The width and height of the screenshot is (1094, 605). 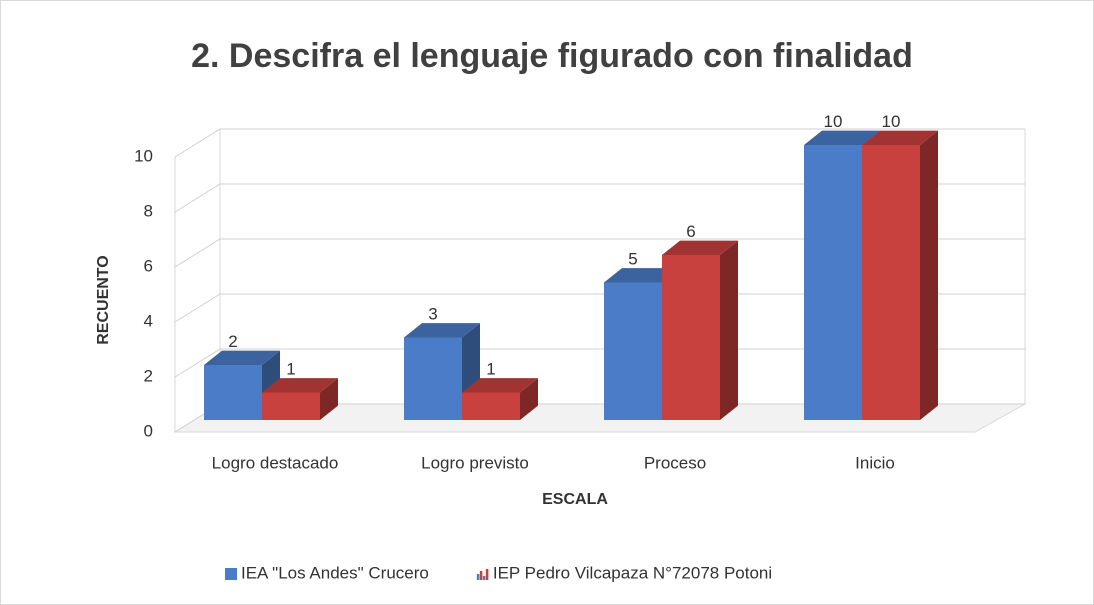 I want to click on data-label: 6, so click(x=690, y=231).